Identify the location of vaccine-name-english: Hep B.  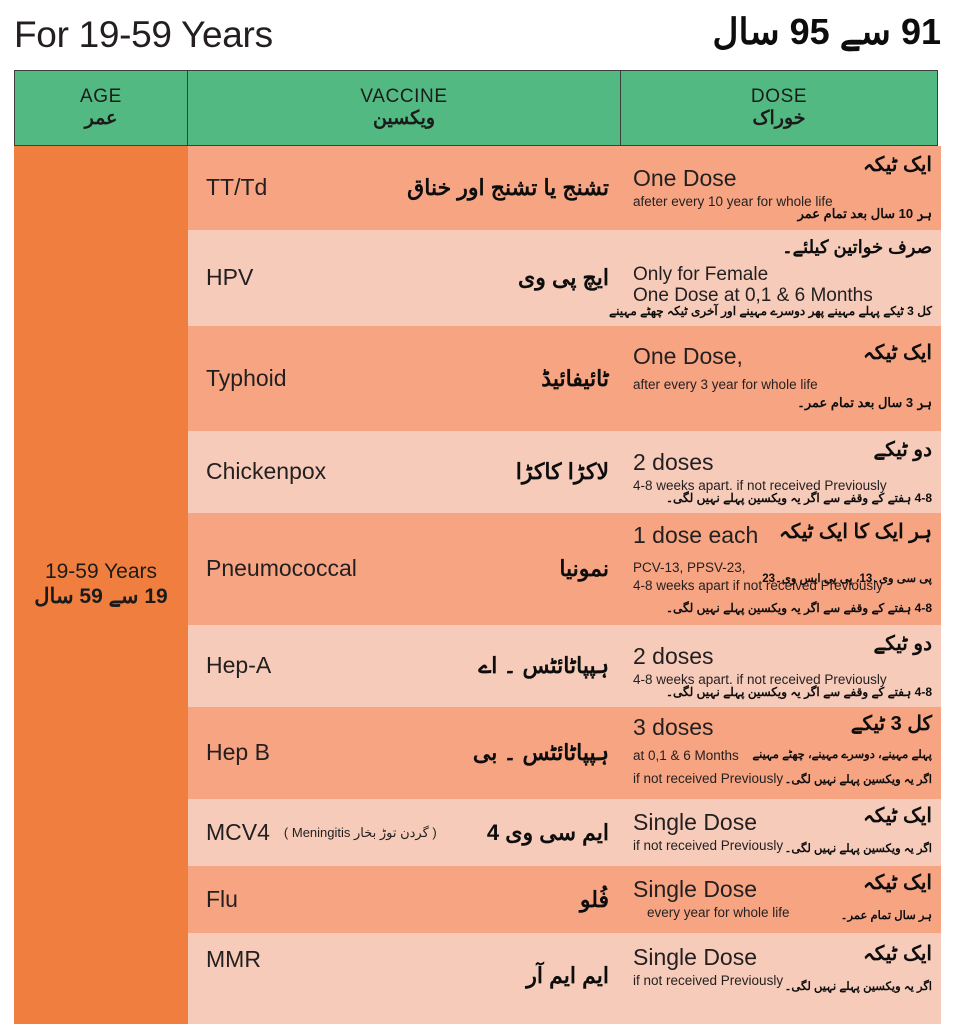
(238, 752).